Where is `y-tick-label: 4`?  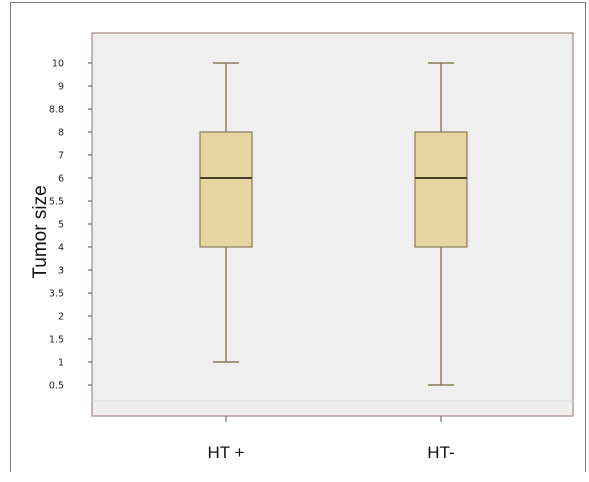 y-tick-label: 4 is located at coordinates (61, 248).